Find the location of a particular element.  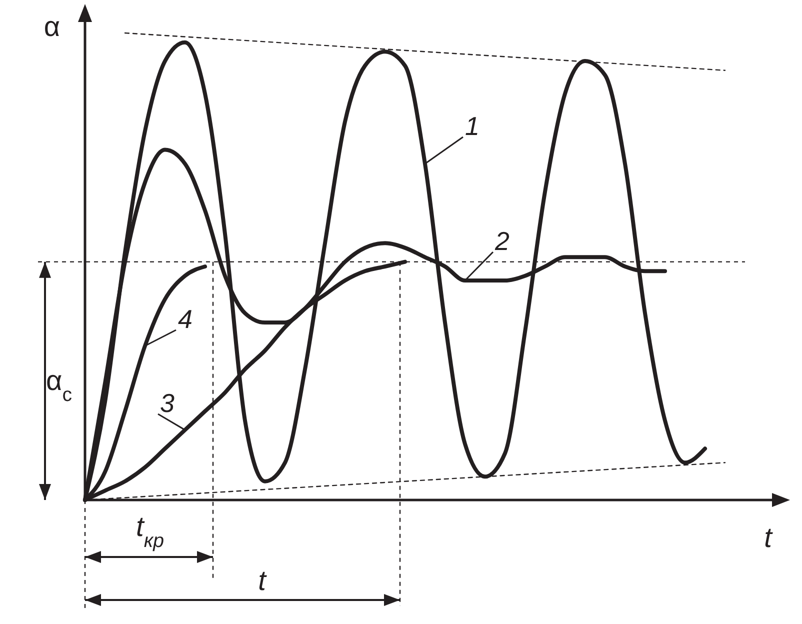

text: t$_{кр}$ is located at coordinates (150, 531).